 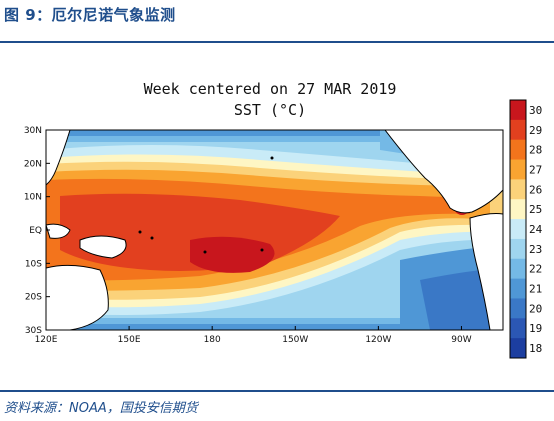 I want to click on colorbar: 30 29 28 27 26 25 24 23 22 21 20 19 18, so click(x=526, y=229).